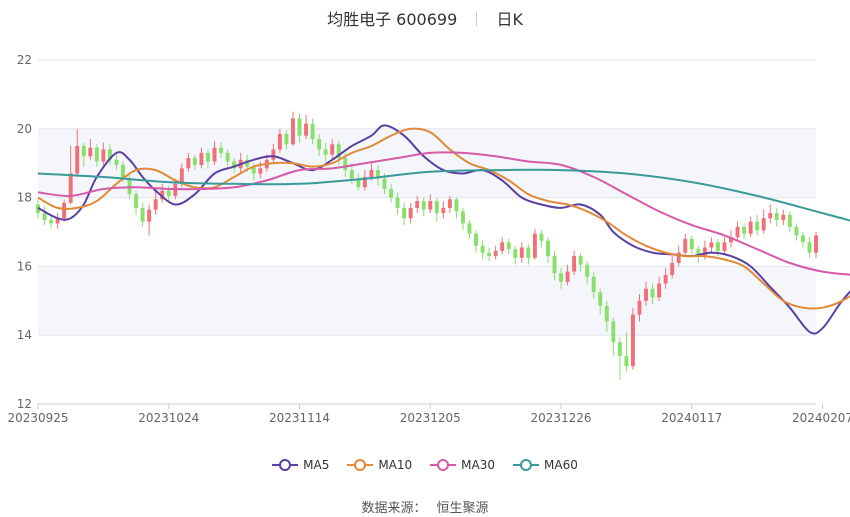 The height and width of the screenshot is (517, 850). Describe the element at coordinates (425, 465) in the screenshot. I see `chart-legend: MA5 MA10 MA30 MA60` at that location.